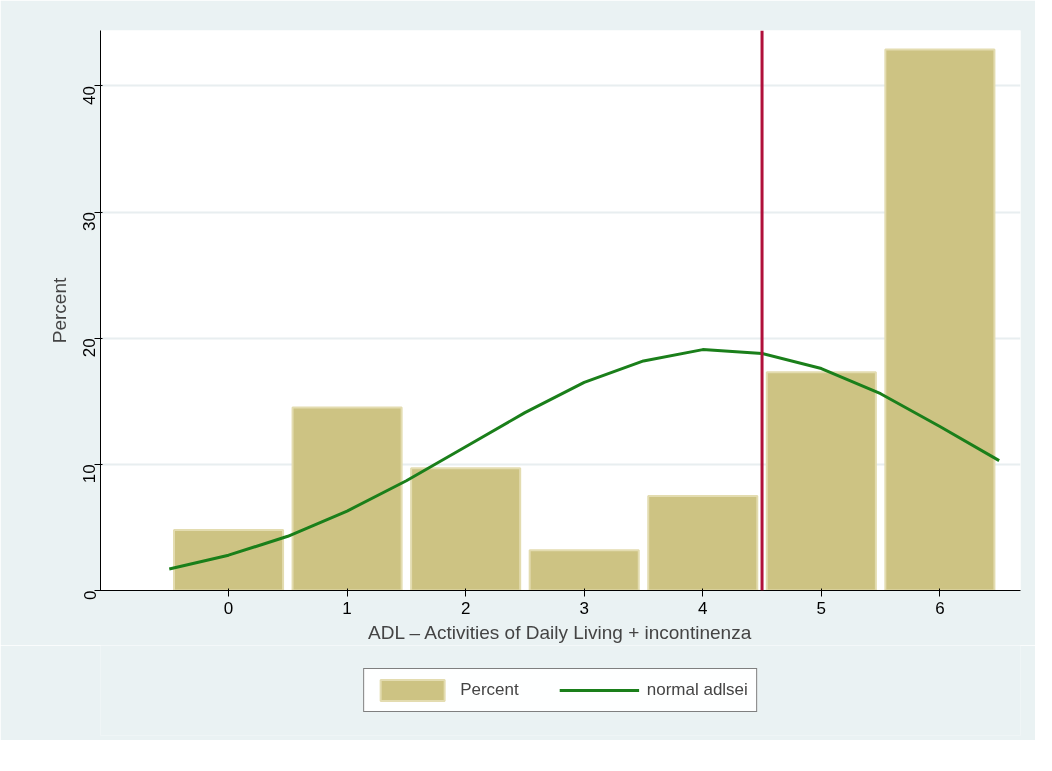  I want to click on x-axis-title: ADL – Activities of Daily Living + incontinenza, so click(560, 632).